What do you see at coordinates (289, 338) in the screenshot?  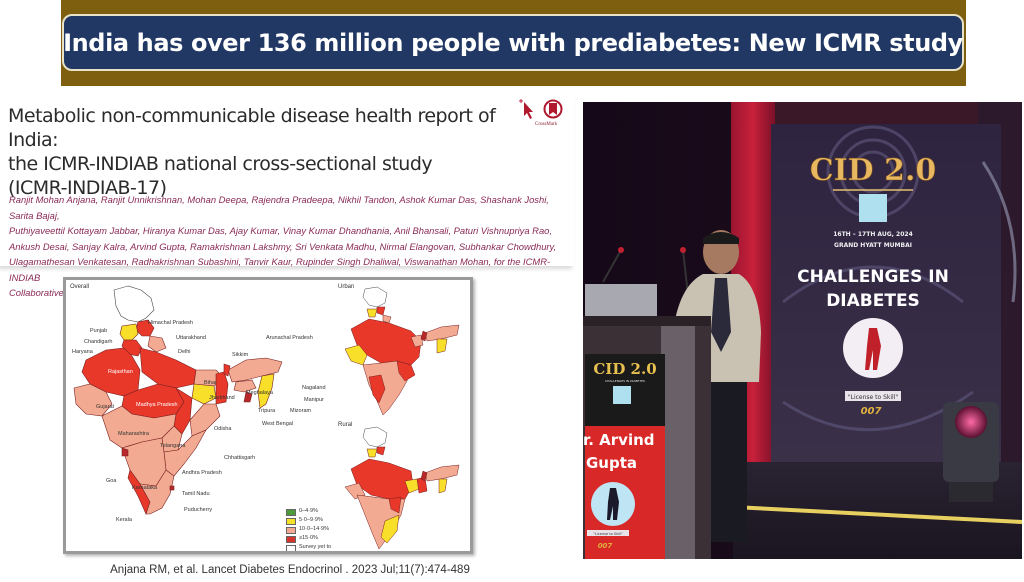 I see `label-arunachal-pradesh: Arunachal Pradesh` at bounding box center [289, 338].